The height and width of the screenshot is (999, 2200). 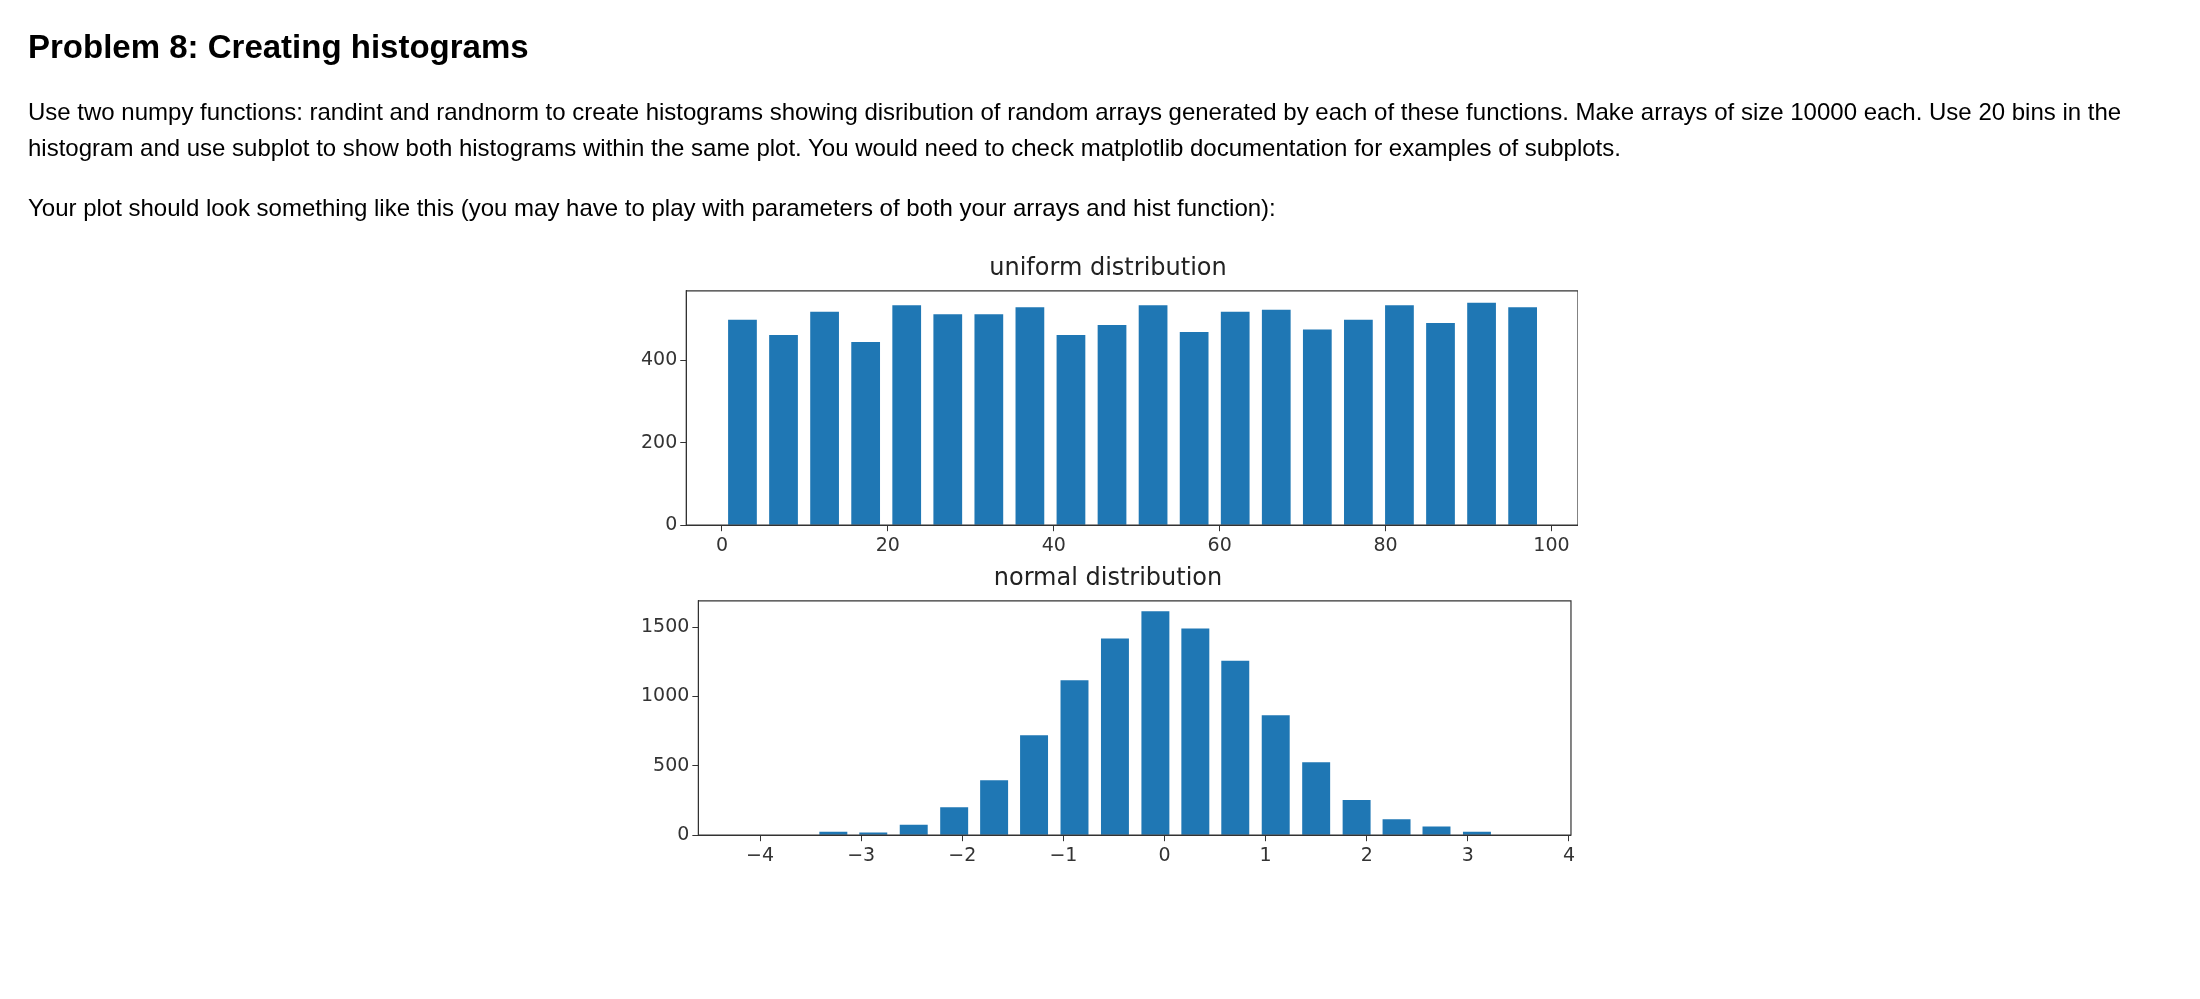 What do you see at coordinates (652, 208) in the screenshot?
I see `text: Your plot should look something like this (you may have to play with parameters of both your arrays and hist function):` at bounding box center [652, 208].